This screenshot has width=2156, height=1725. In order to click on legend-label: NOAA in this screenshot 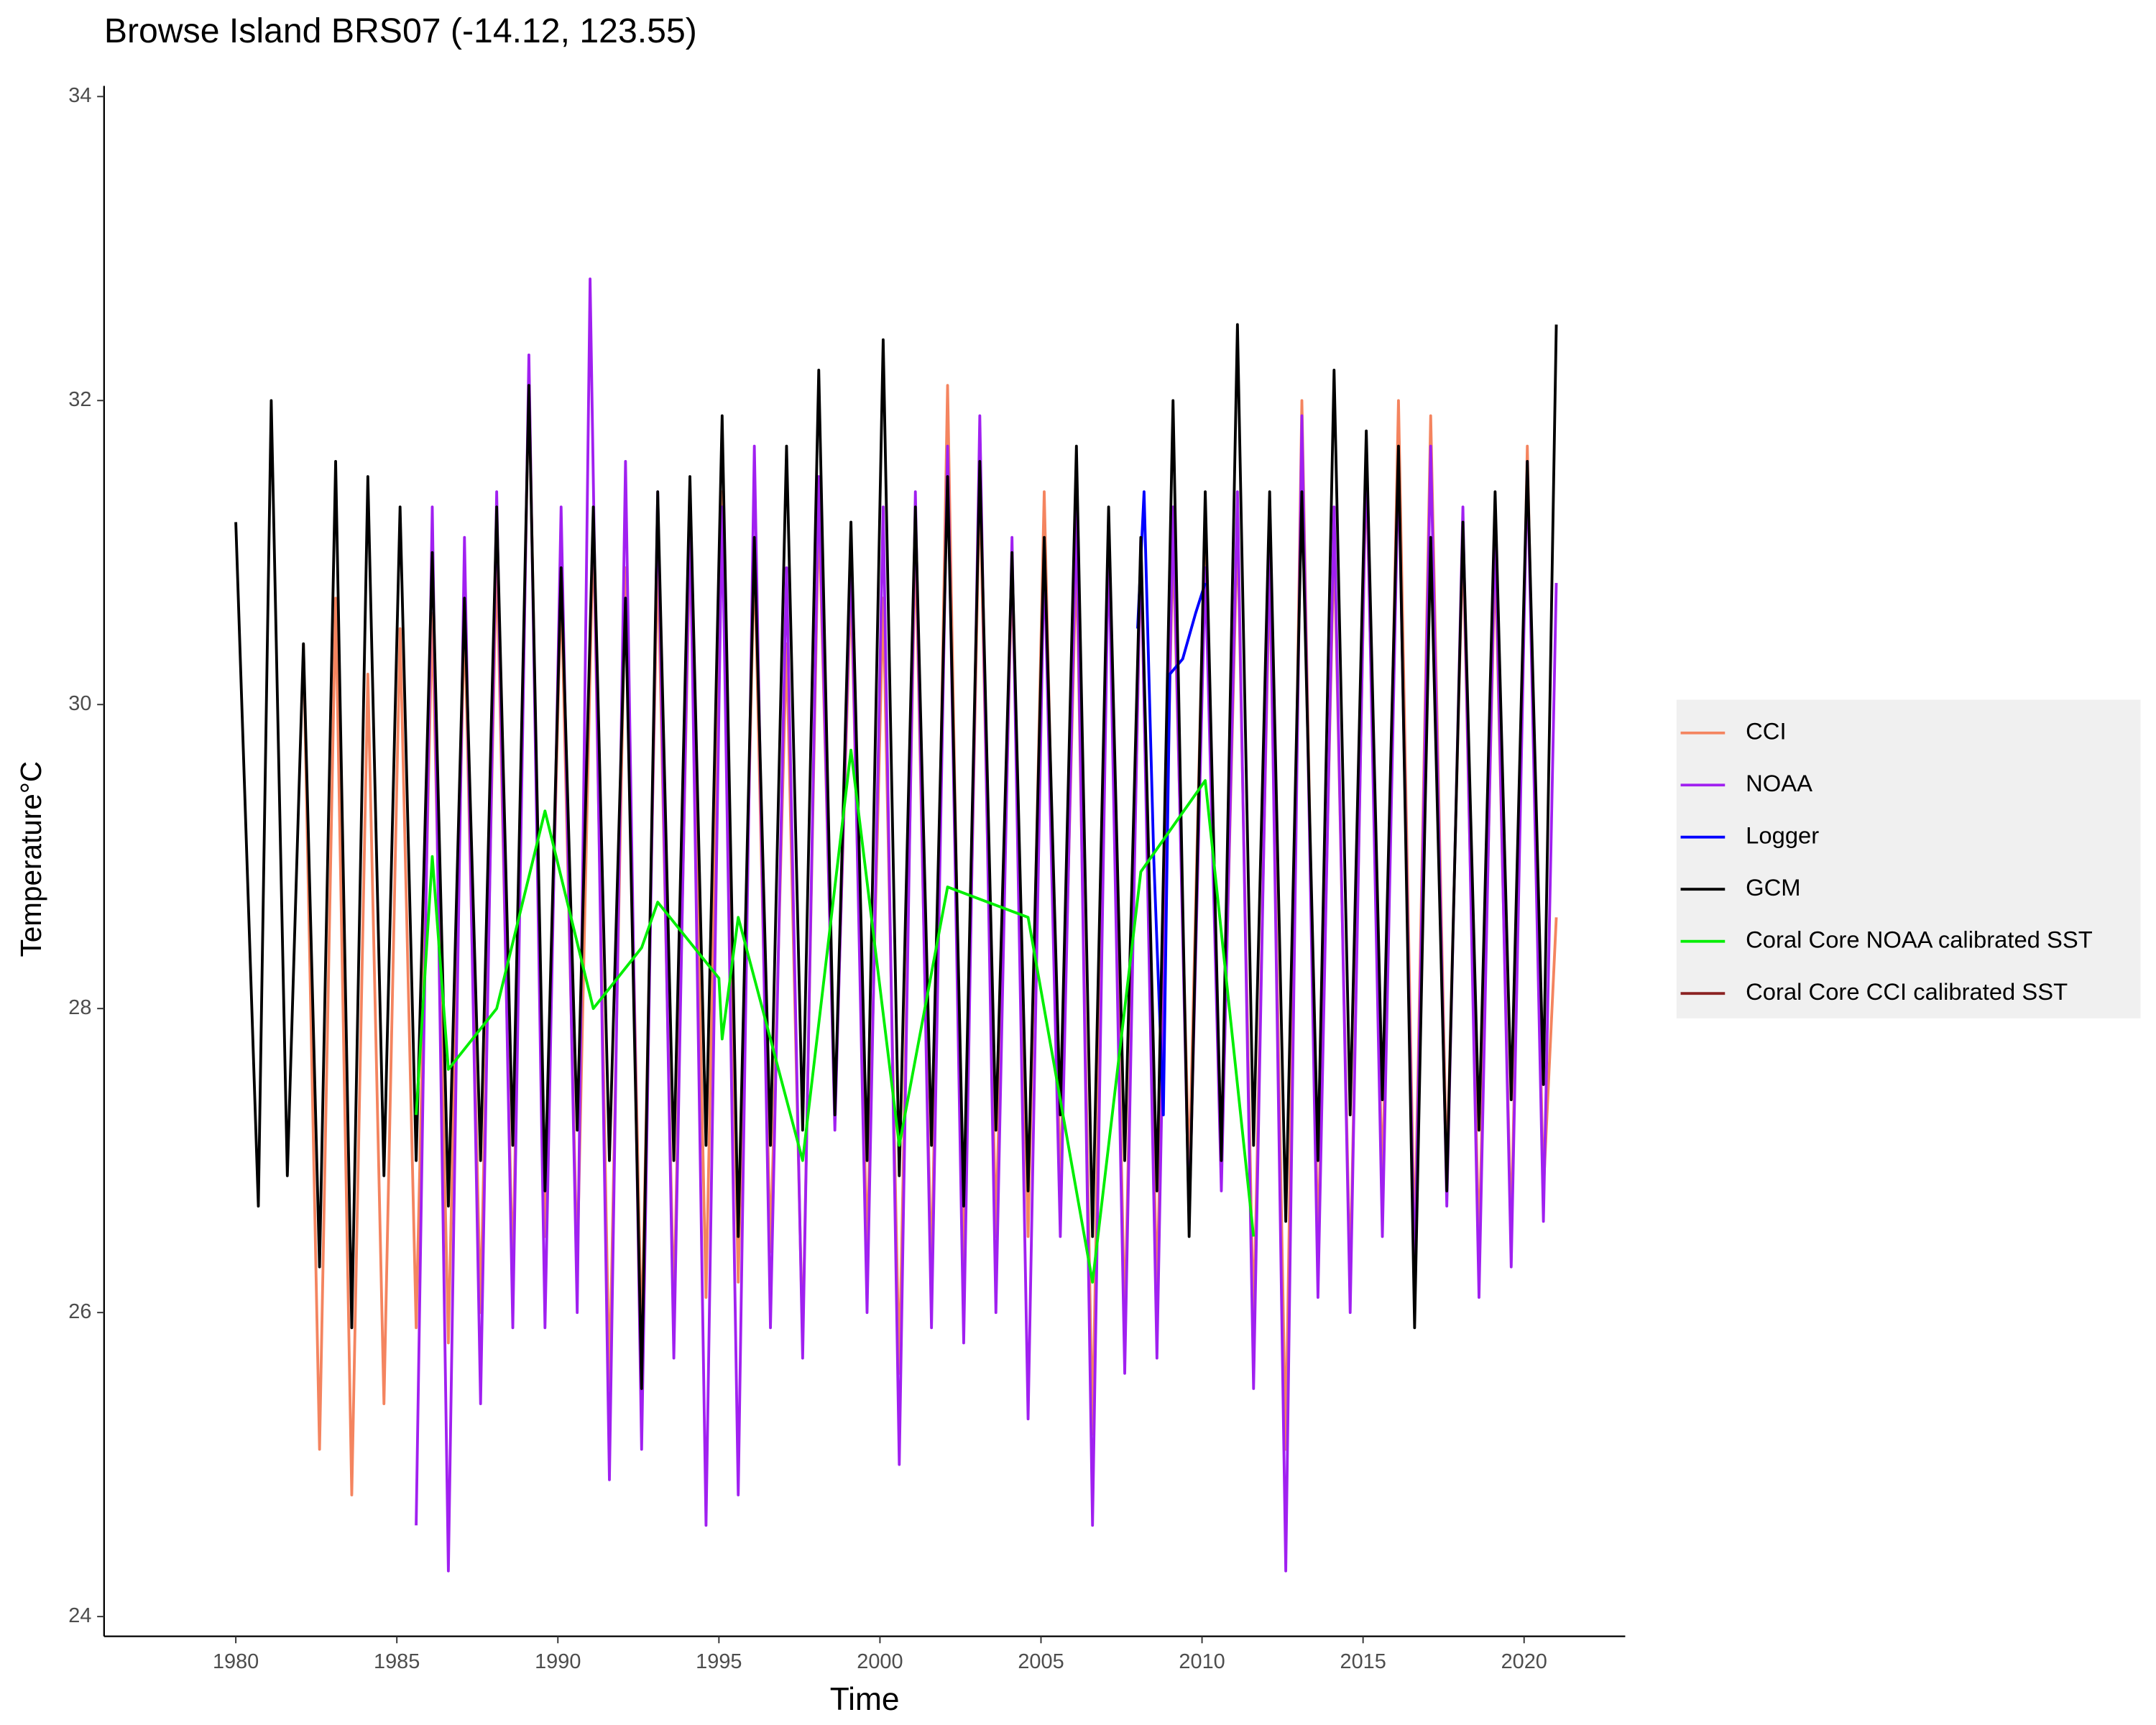, I will do `click(1779, 783)`.